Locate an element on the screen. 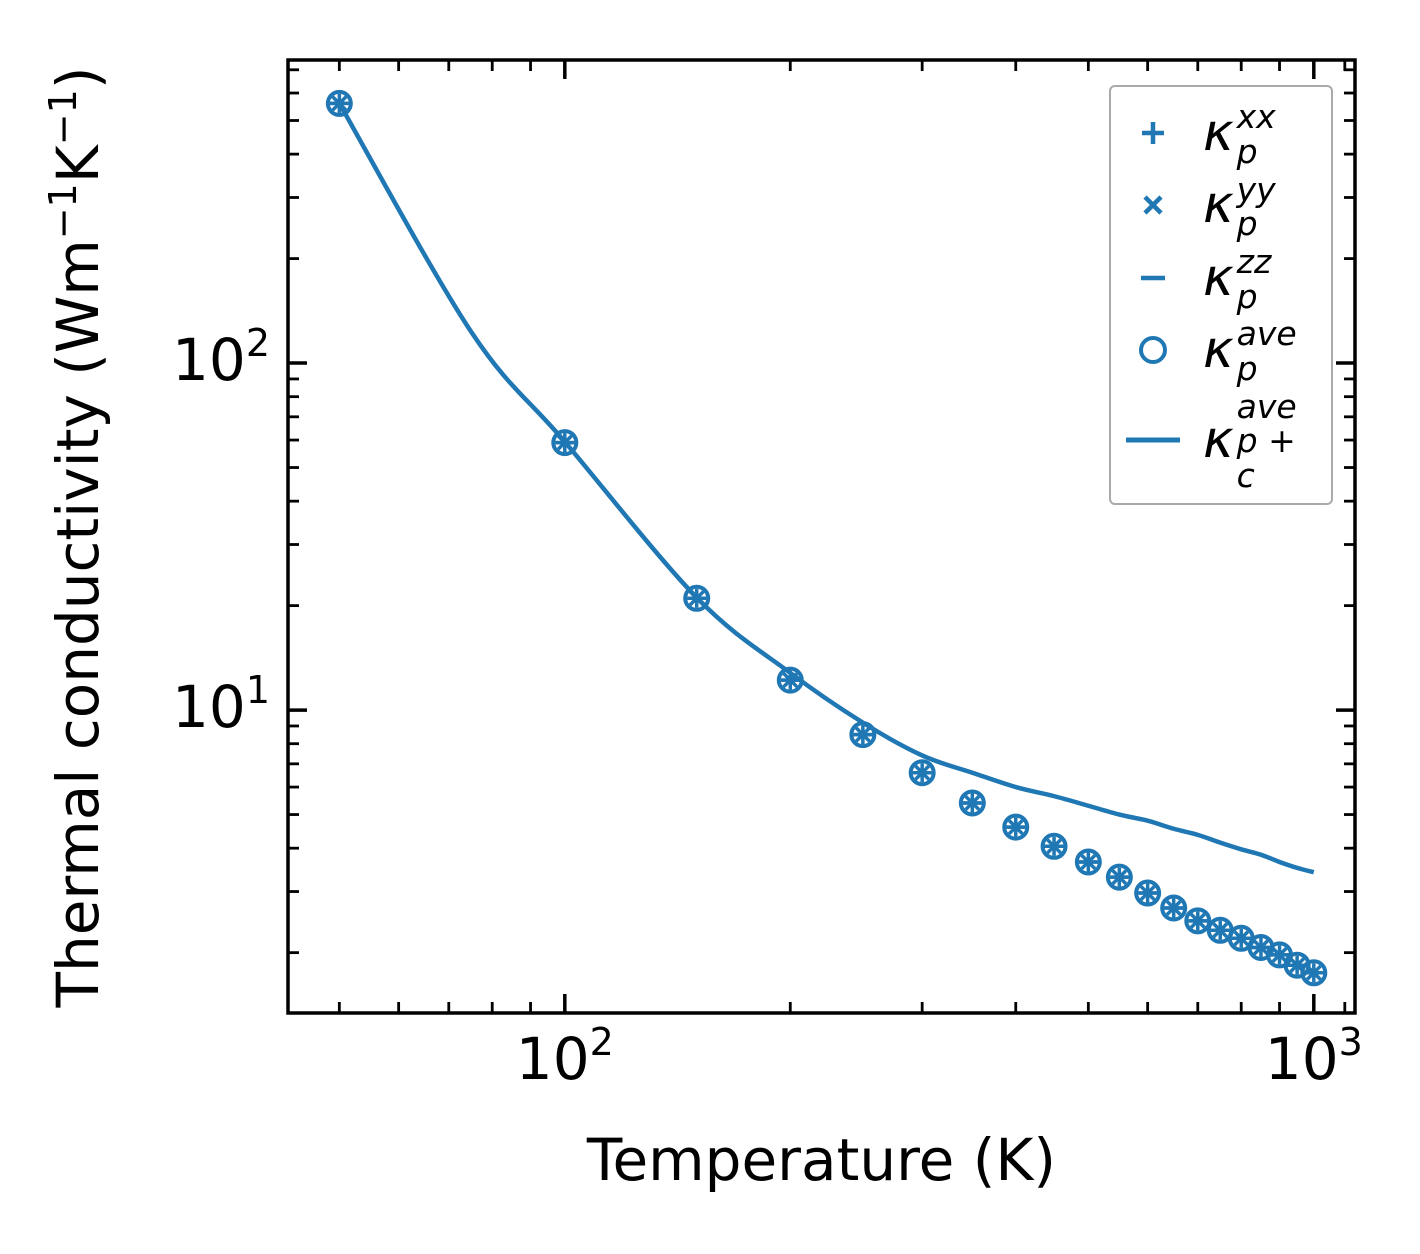 Image resolution: width=1420 pixels, height=1254 pixels. ylabel-text: Thermal conductivity (Wm is located at coordinates (78, 622).